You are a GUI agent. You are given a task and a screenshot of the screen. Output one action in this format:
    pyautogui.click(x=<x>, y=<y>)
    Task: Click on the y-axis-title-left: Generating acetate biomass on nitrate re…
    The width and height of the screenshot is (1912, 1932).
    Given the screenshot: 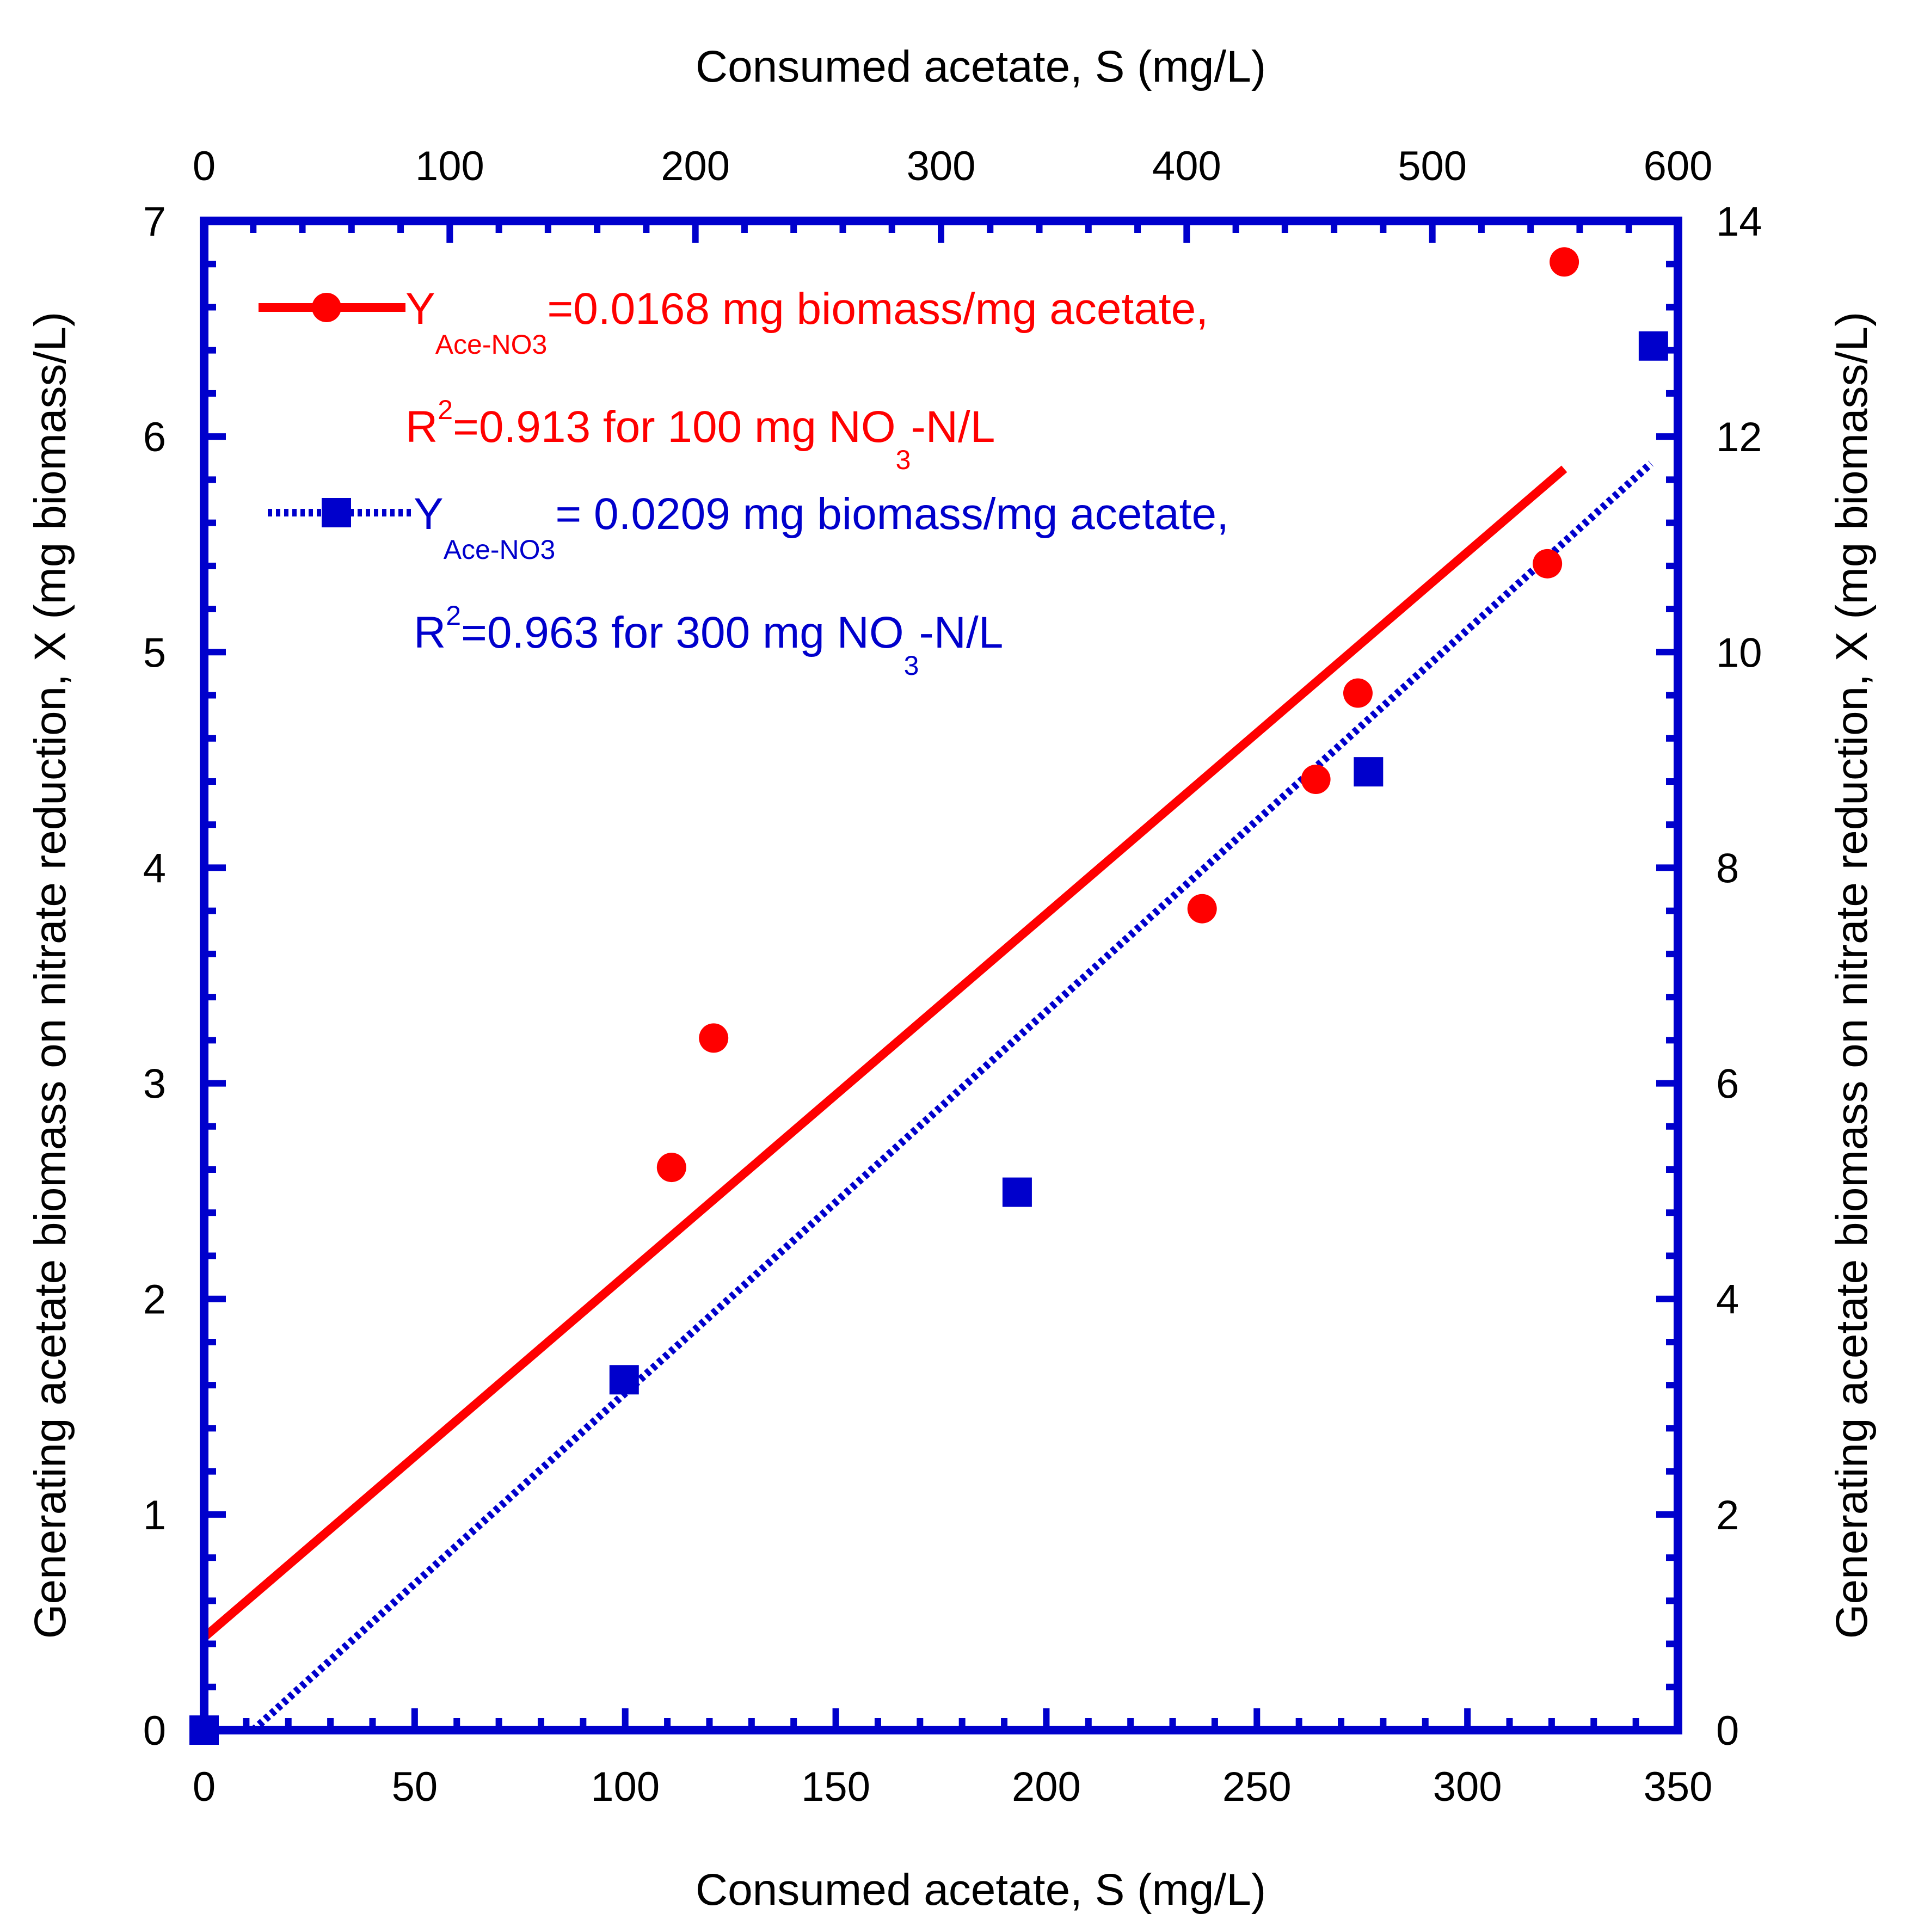 What is the action you would take?
    pyautogui.click(x=50, y=975)
    